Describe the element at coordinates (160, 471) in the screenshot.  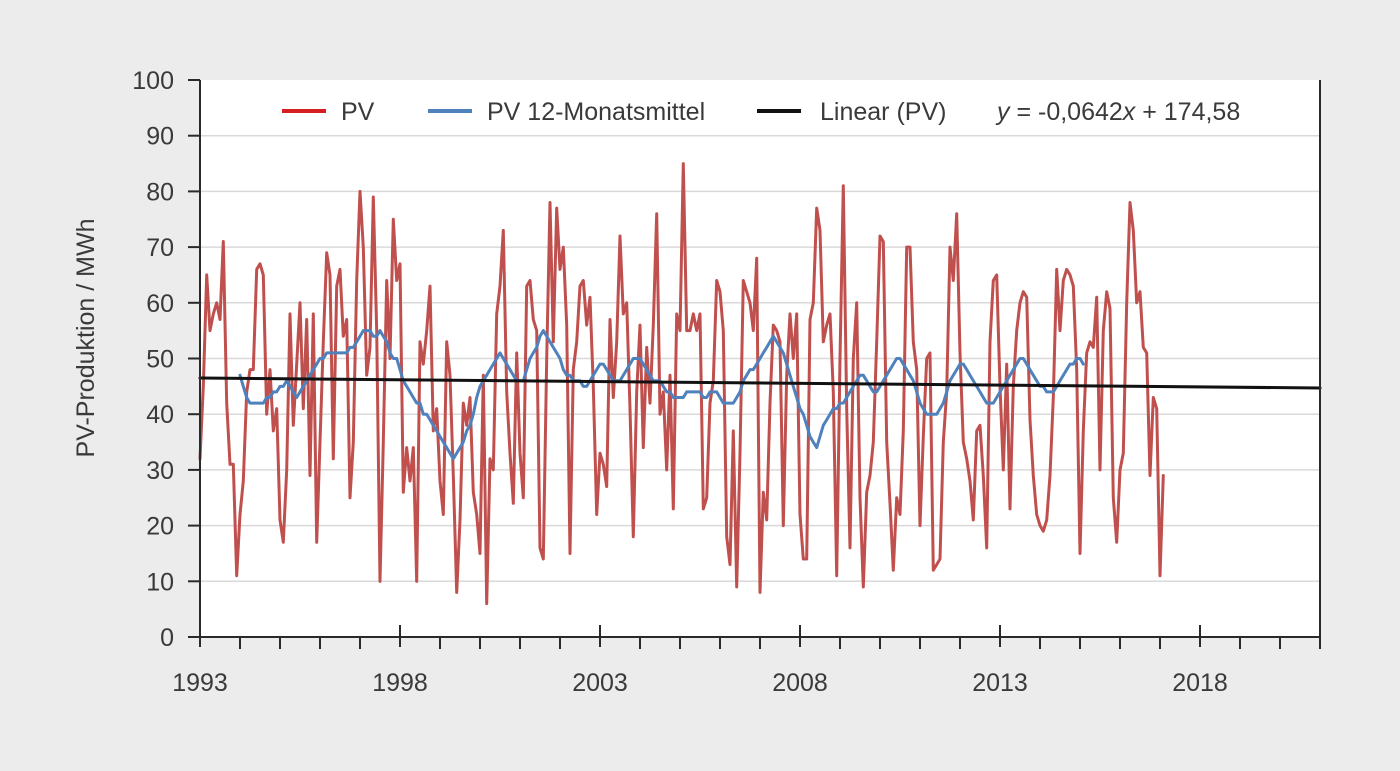
I see `y-tick-label-30: 30` at that location.